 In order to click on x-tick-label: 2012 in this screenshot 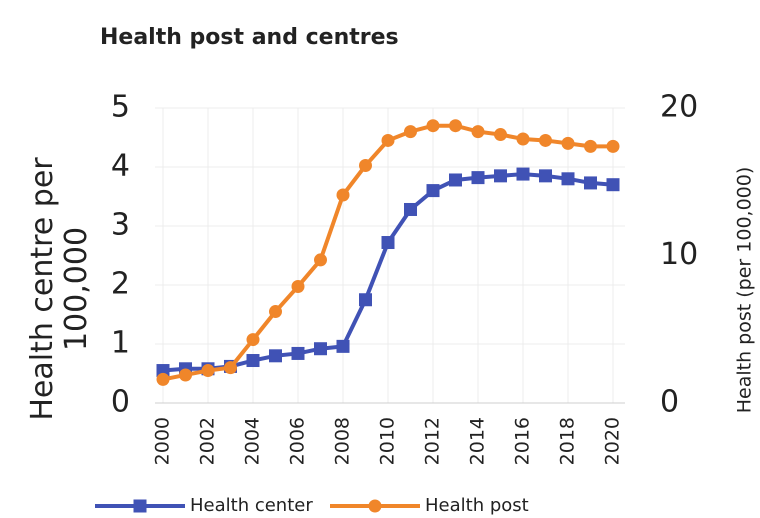, I will do `click(433, 441)`.